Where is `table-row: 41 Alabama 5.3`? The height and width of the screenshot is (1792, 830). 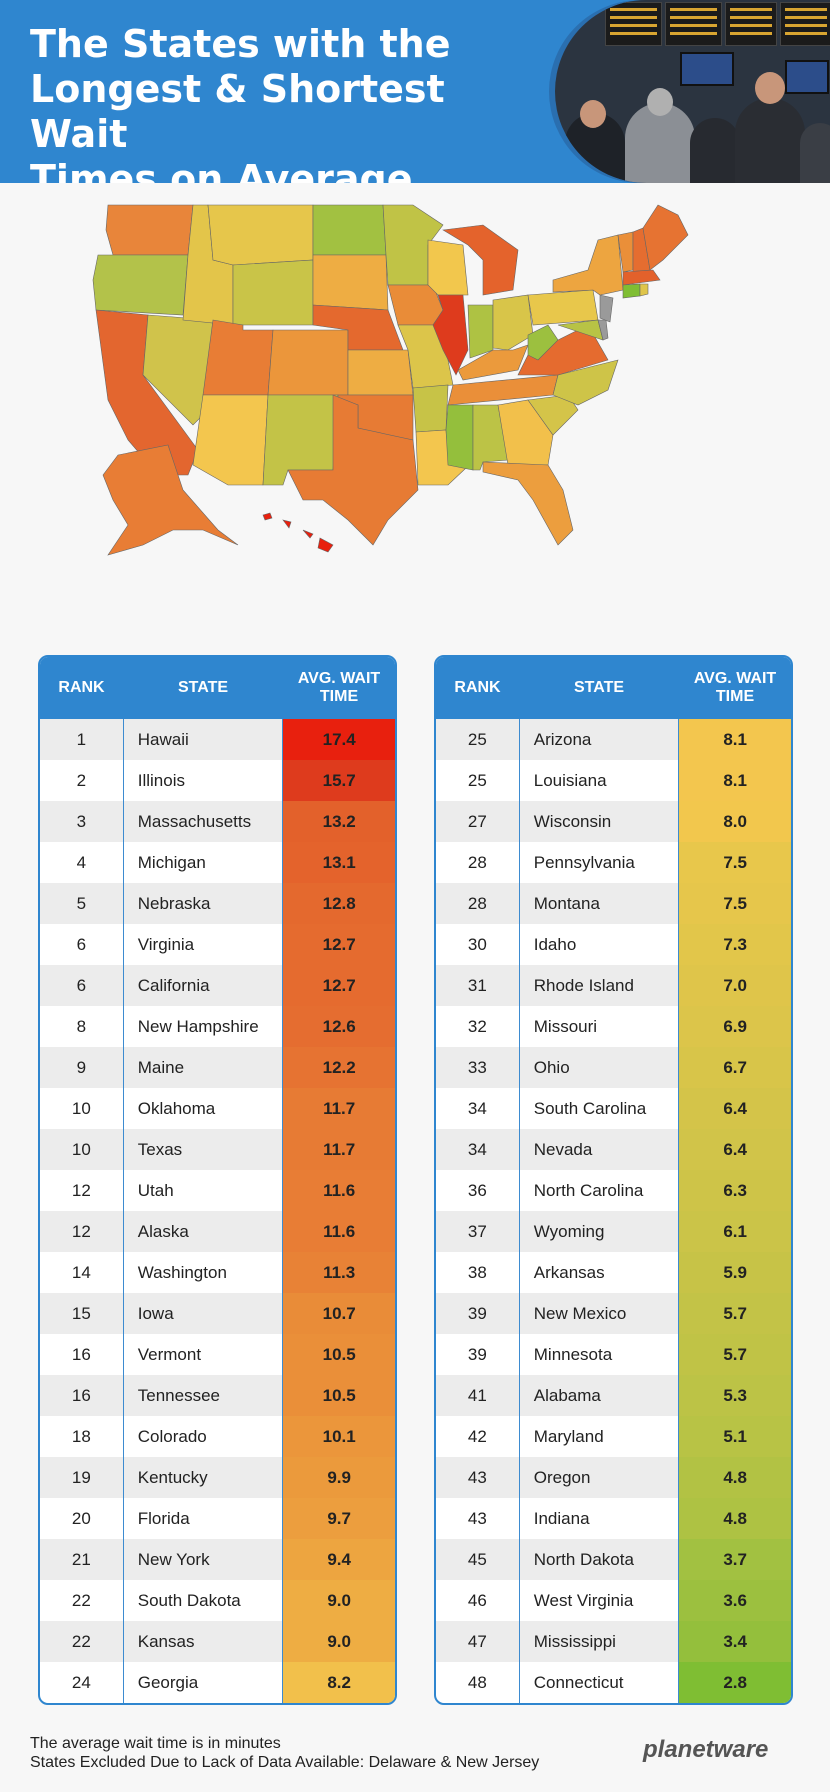 table-row: 41 Alabama 5.3 is located at coordinates (613, 1395).